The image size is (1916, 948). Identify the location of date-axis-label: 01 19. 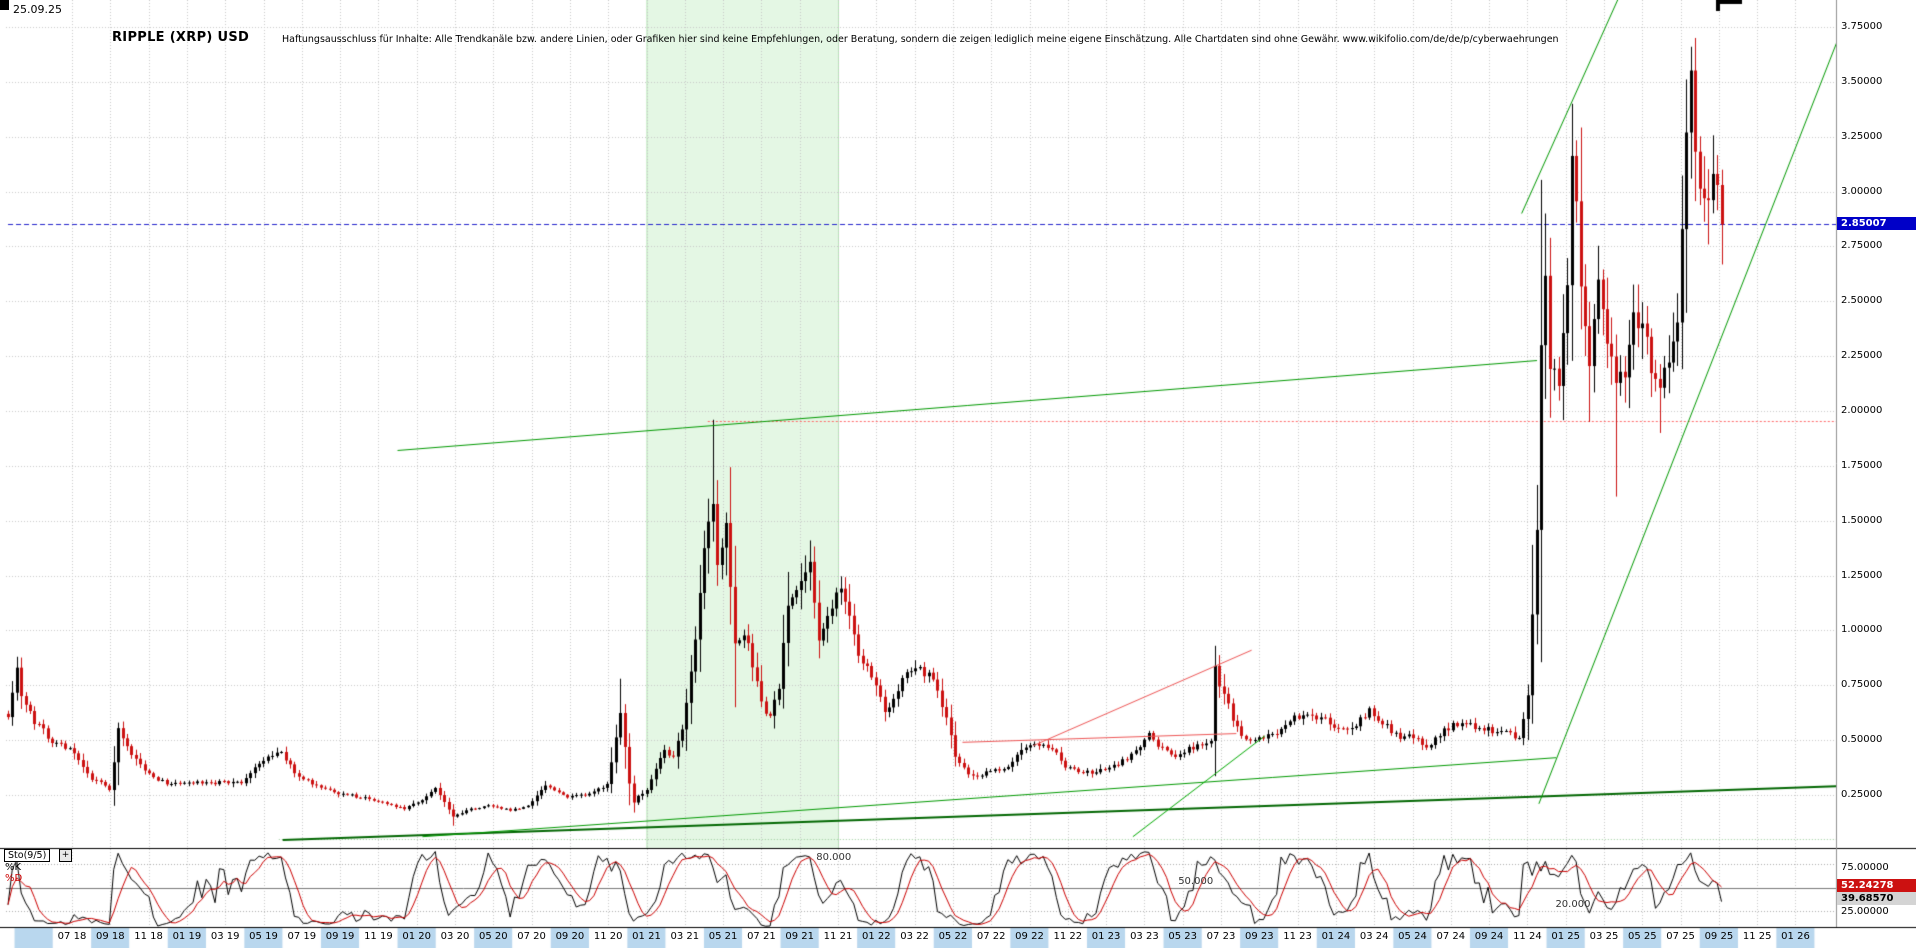
(187, 936).